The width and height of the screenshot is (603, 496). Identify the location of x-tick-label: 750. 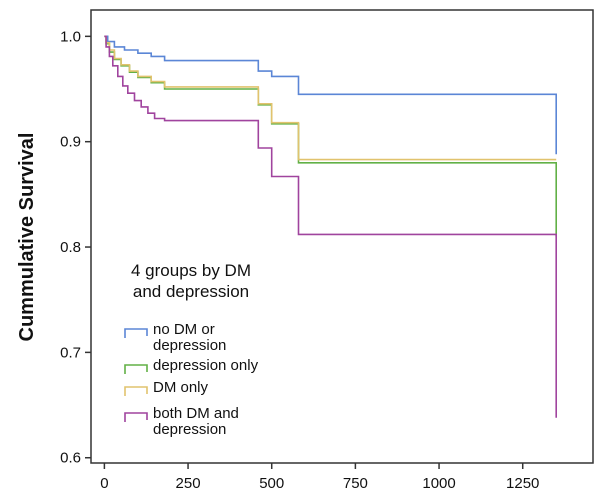
(355, 483).